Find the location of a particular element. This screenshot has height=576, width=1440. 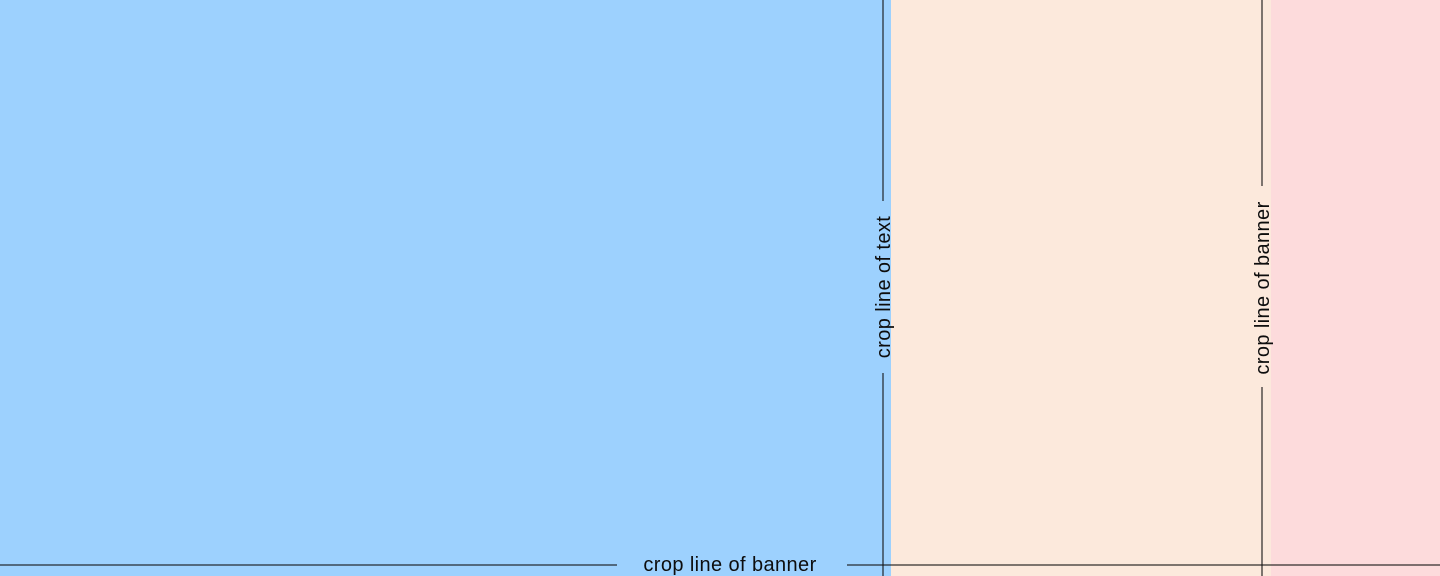

banner-crop-line-vertical-label: crop line of banner is located at coordinates (1263, 288).